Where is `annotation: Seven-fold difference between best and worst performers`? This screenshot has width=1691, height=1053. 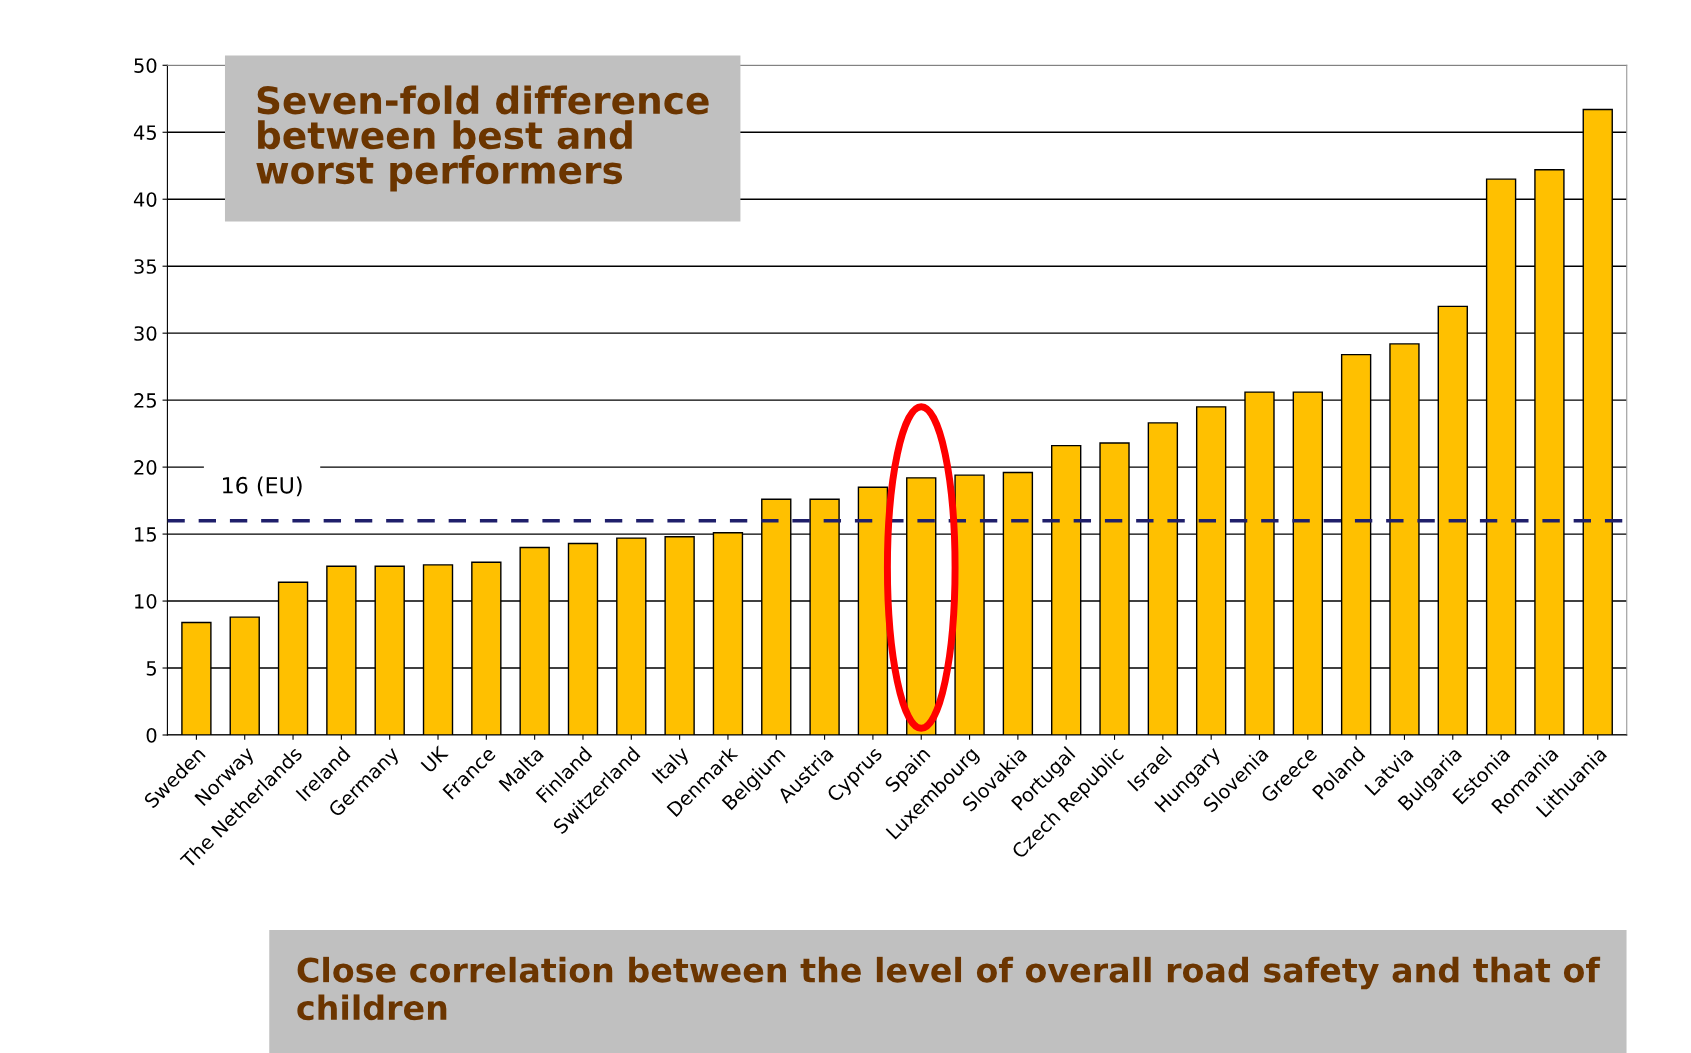
annotation: Seven-fold difference between best and worst performers is located at coordinates (482, 138).